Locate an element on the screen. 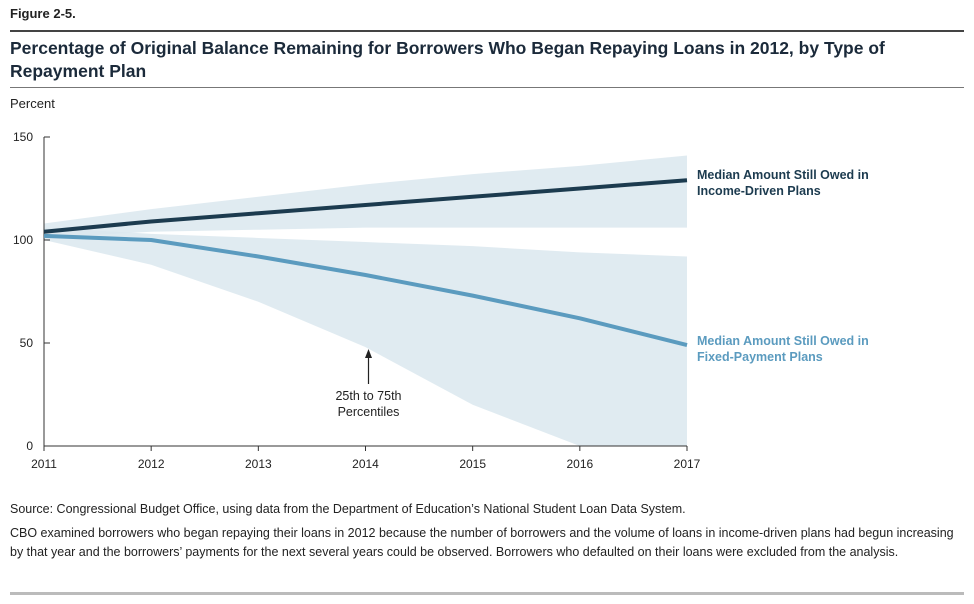 The width and height of the screenshot is (974, 604). figure-label: Figure 2-5. is located at coordinates (43, 13).